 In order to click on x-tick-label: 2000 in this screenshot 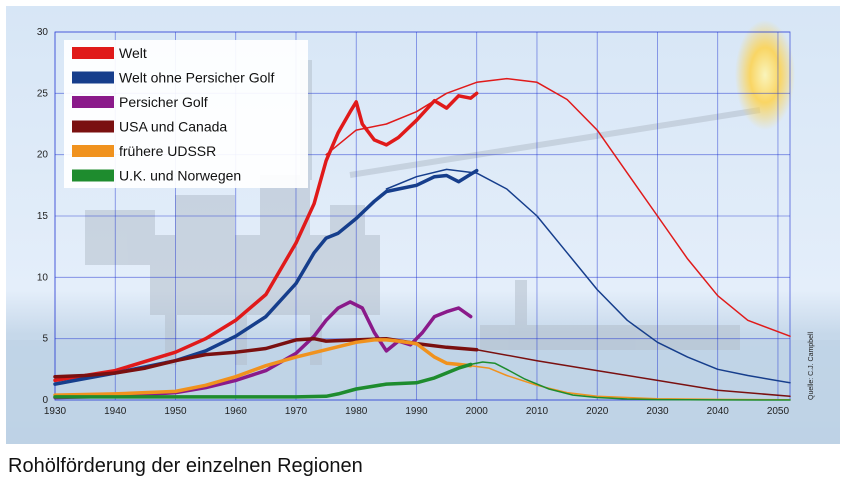, I will do `click(477, 411)`.